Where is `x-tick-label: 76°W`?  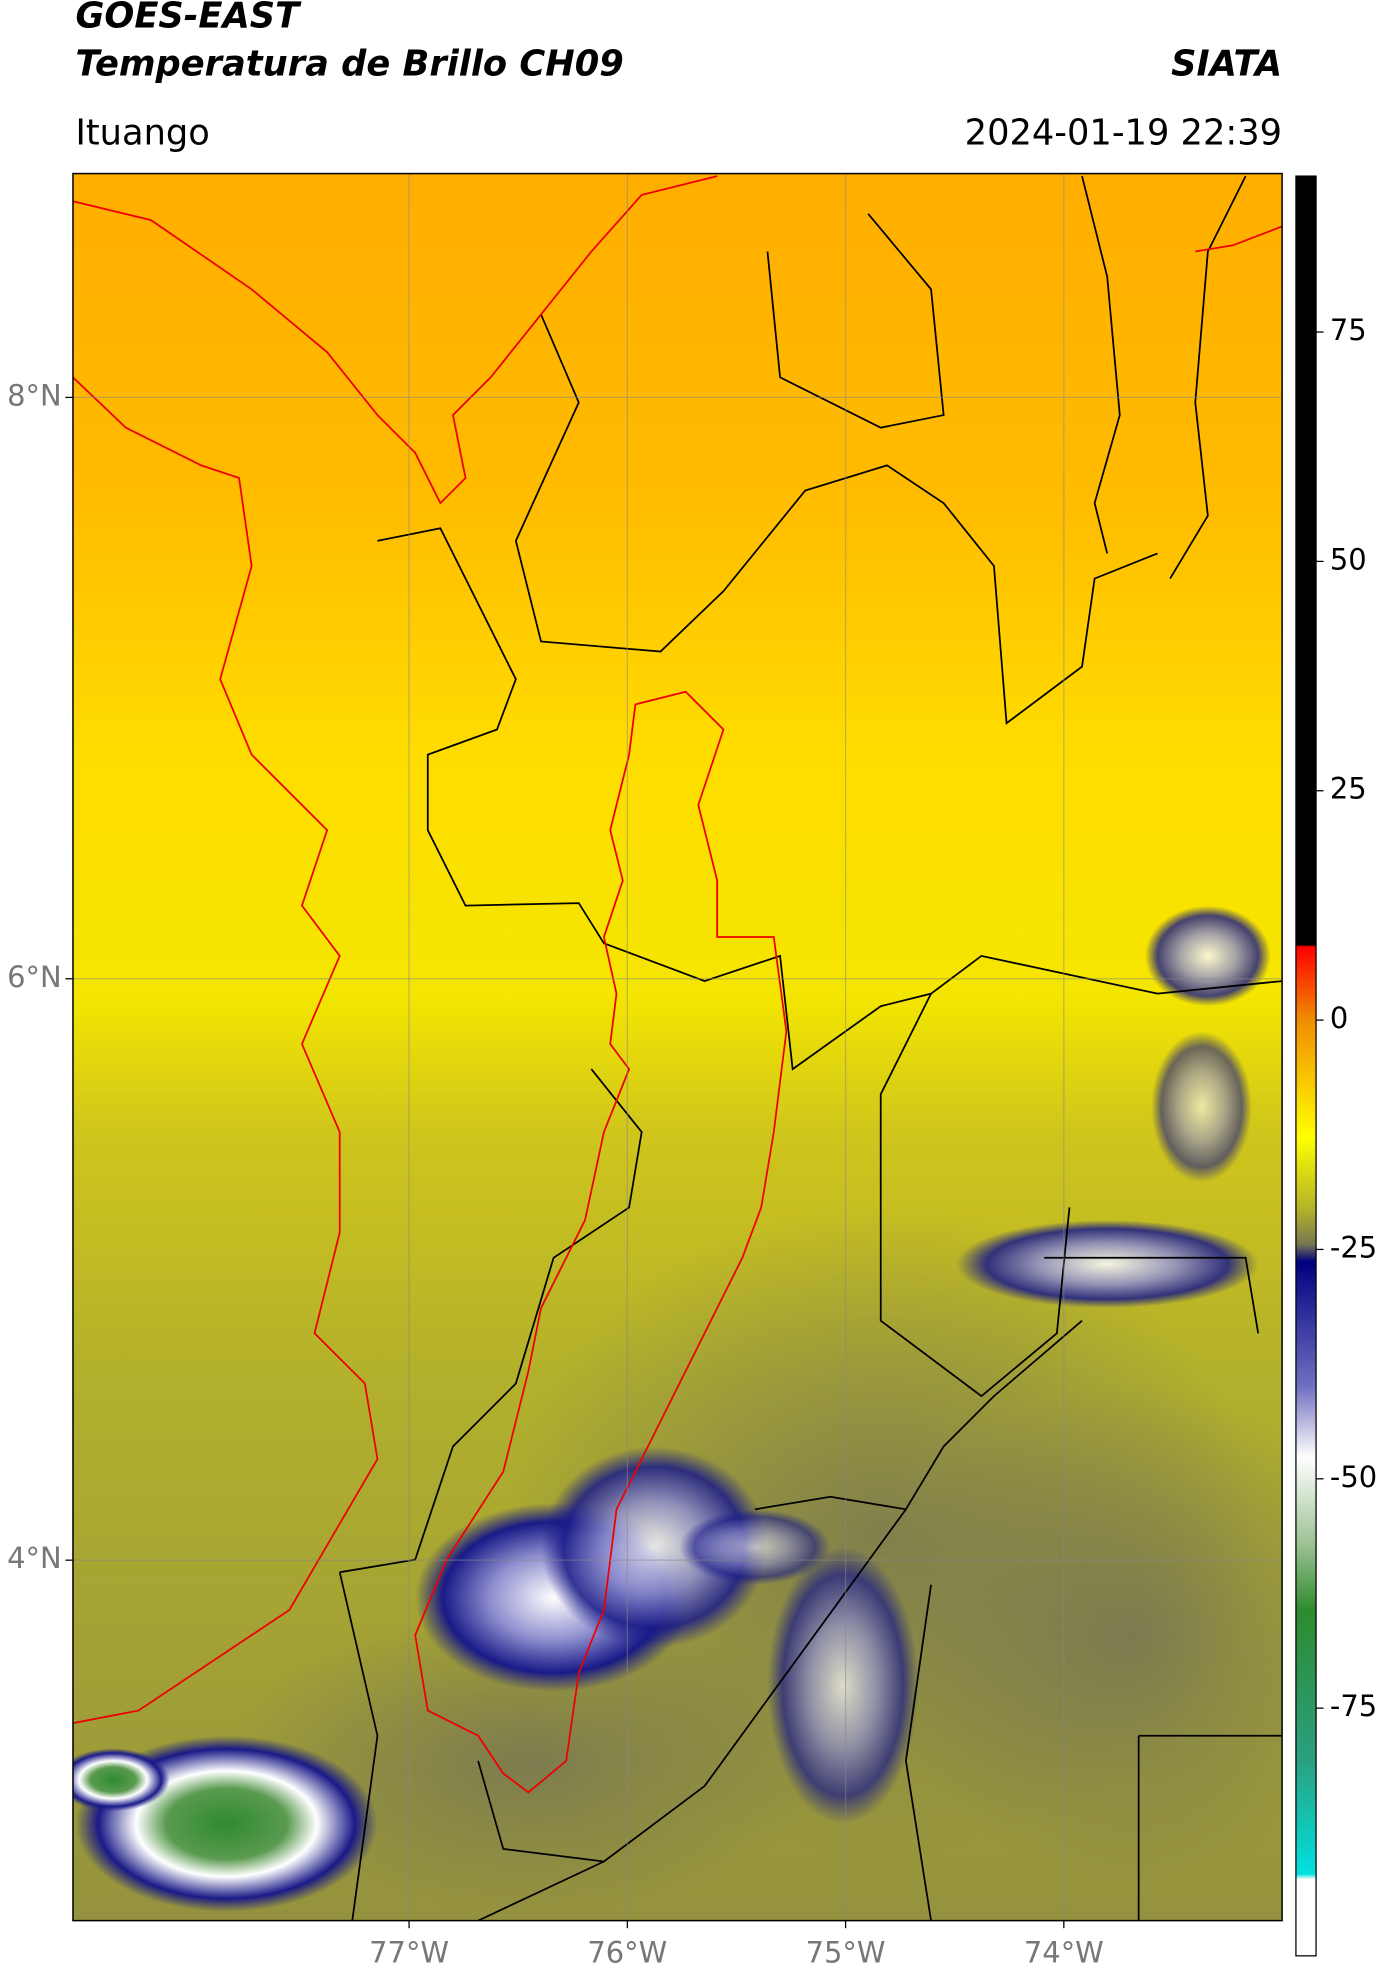
x-tick-label: 76°W is located at coordinates (627, 1953).